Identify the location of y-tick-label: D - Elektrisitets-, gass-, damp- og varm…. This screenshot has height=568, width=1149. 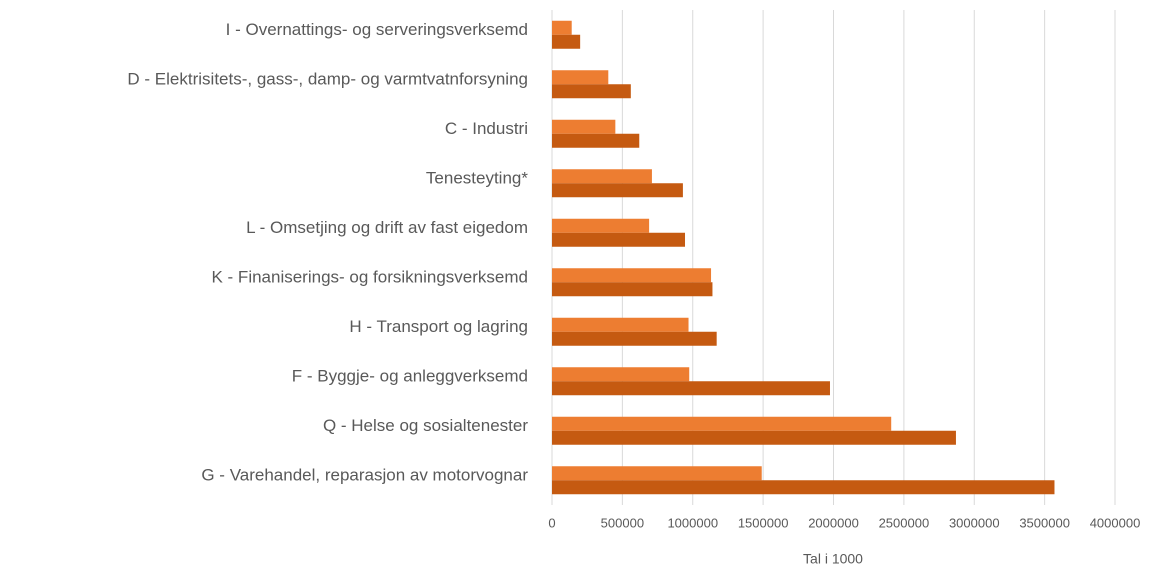
(327, 79).